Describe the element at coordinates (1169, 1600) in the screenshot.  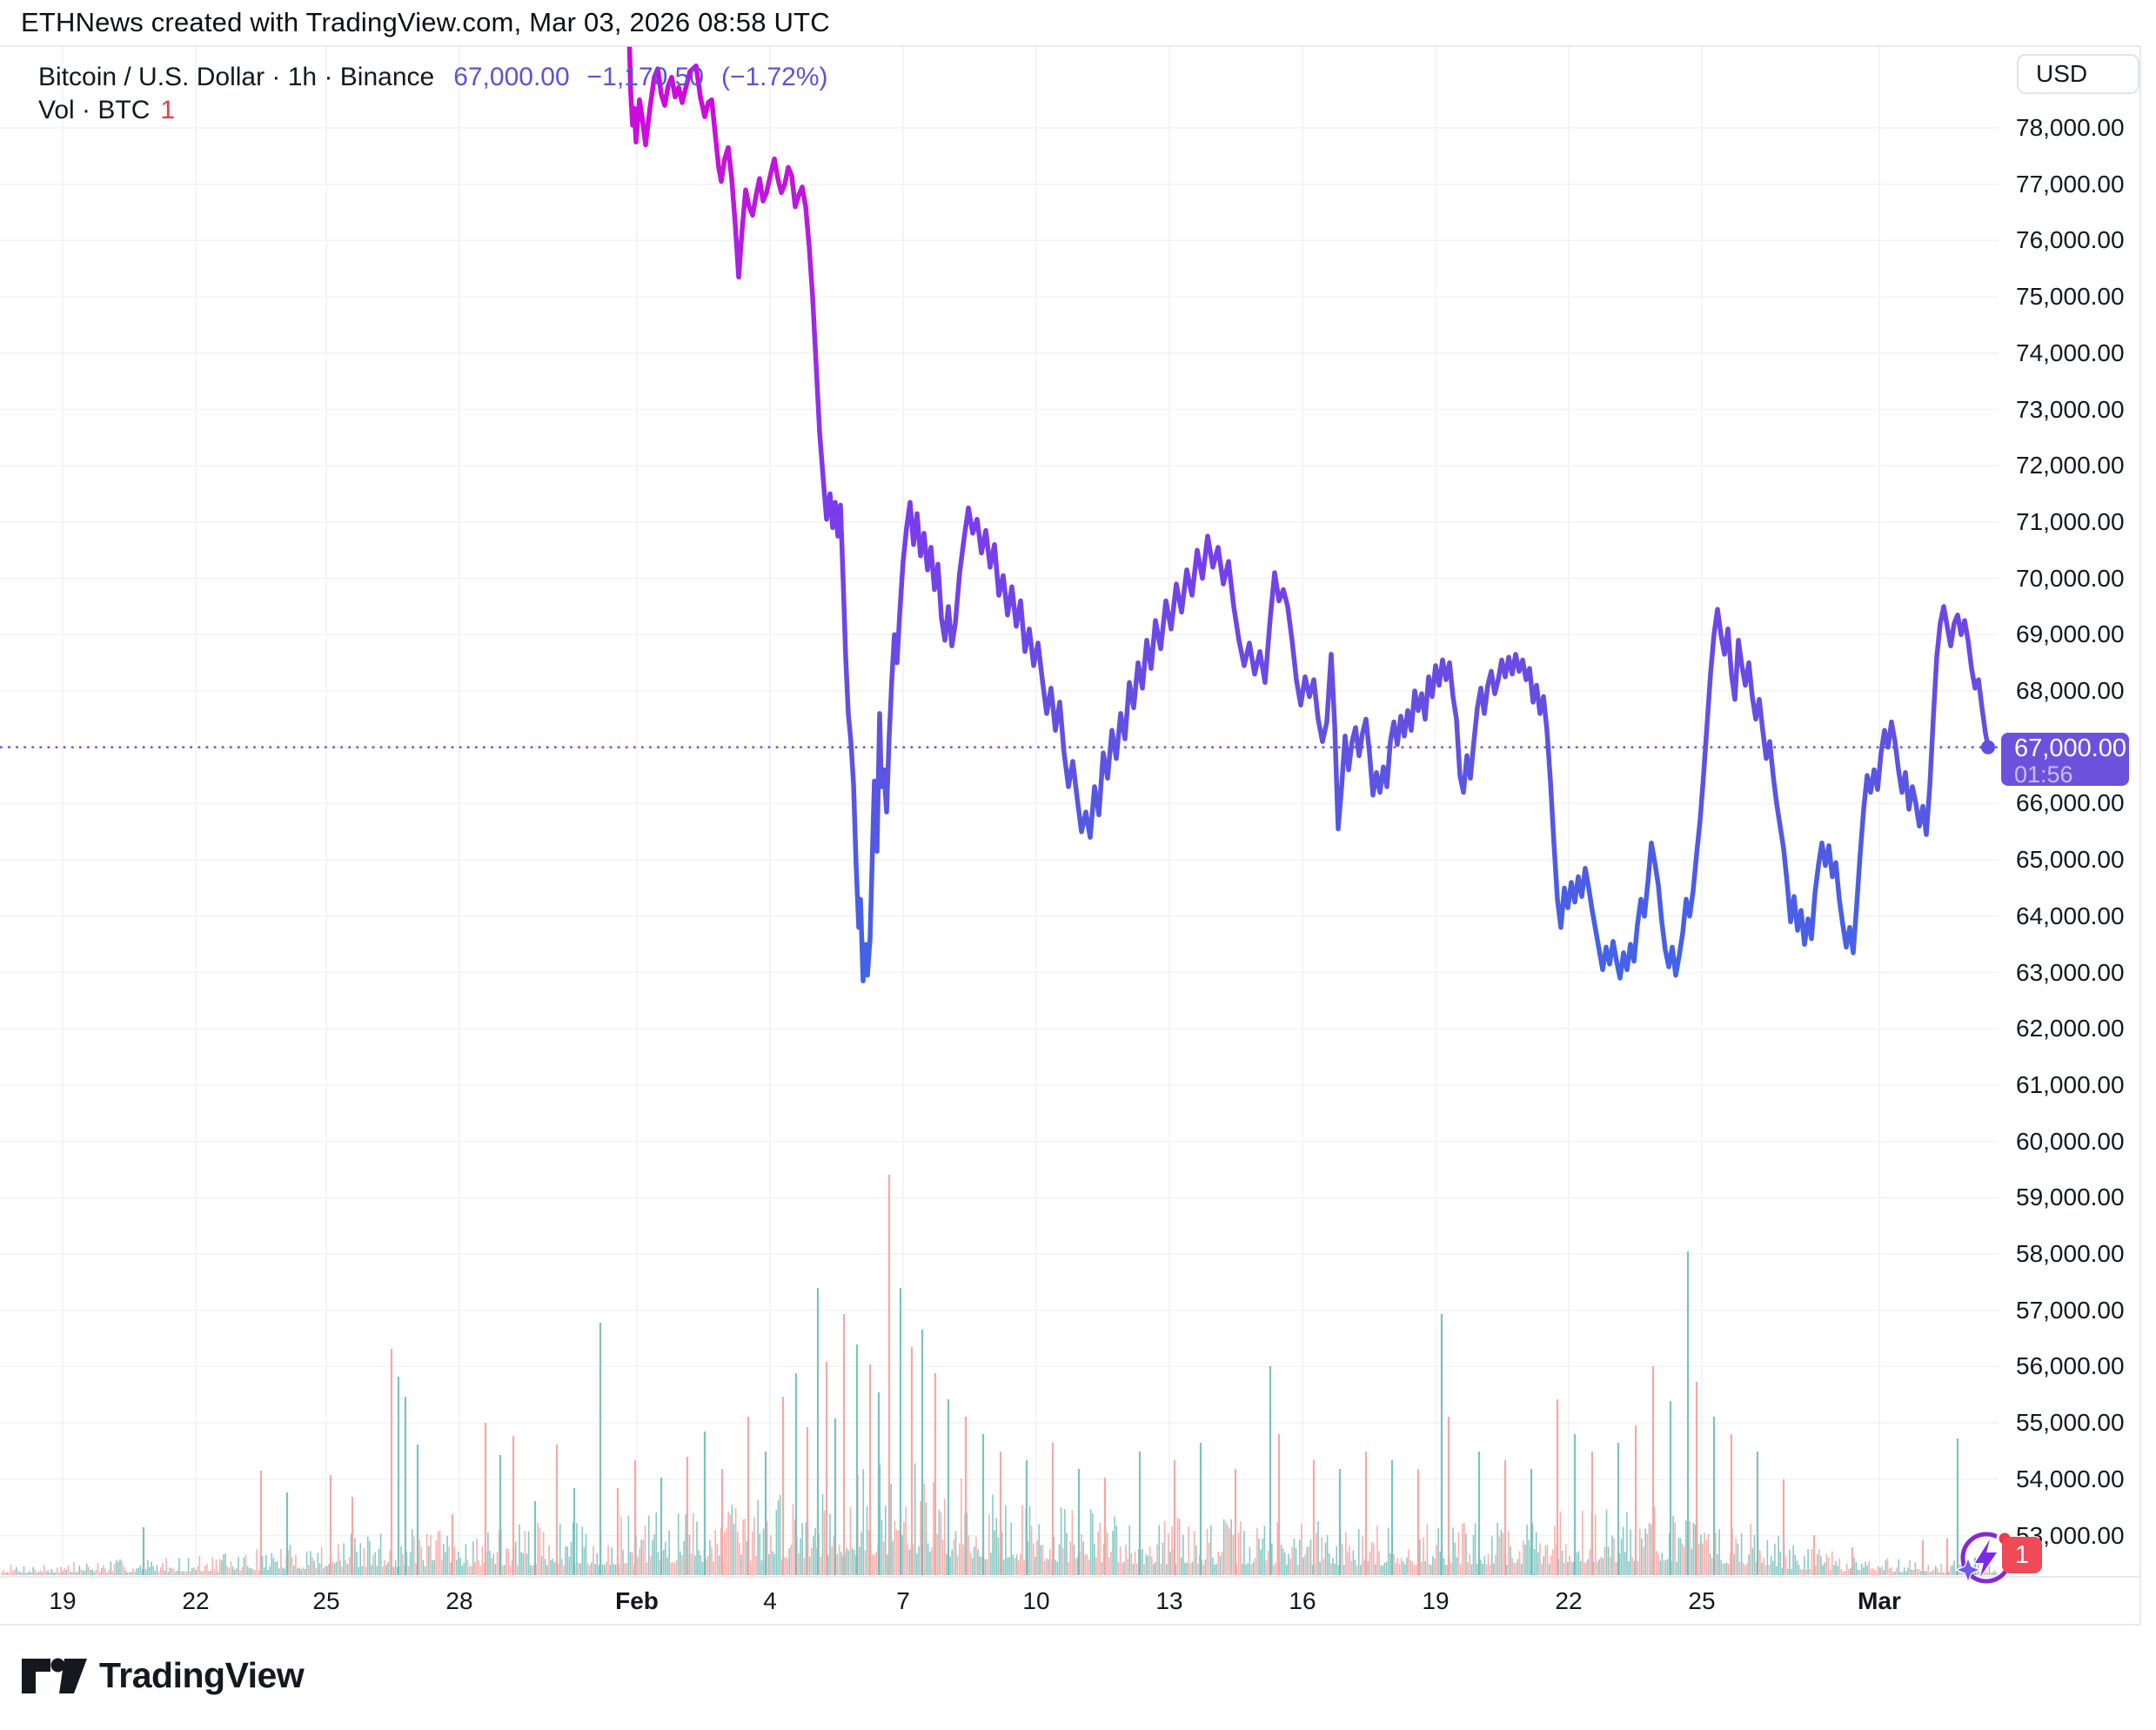
I see `time-axis-label: 13` at that location.